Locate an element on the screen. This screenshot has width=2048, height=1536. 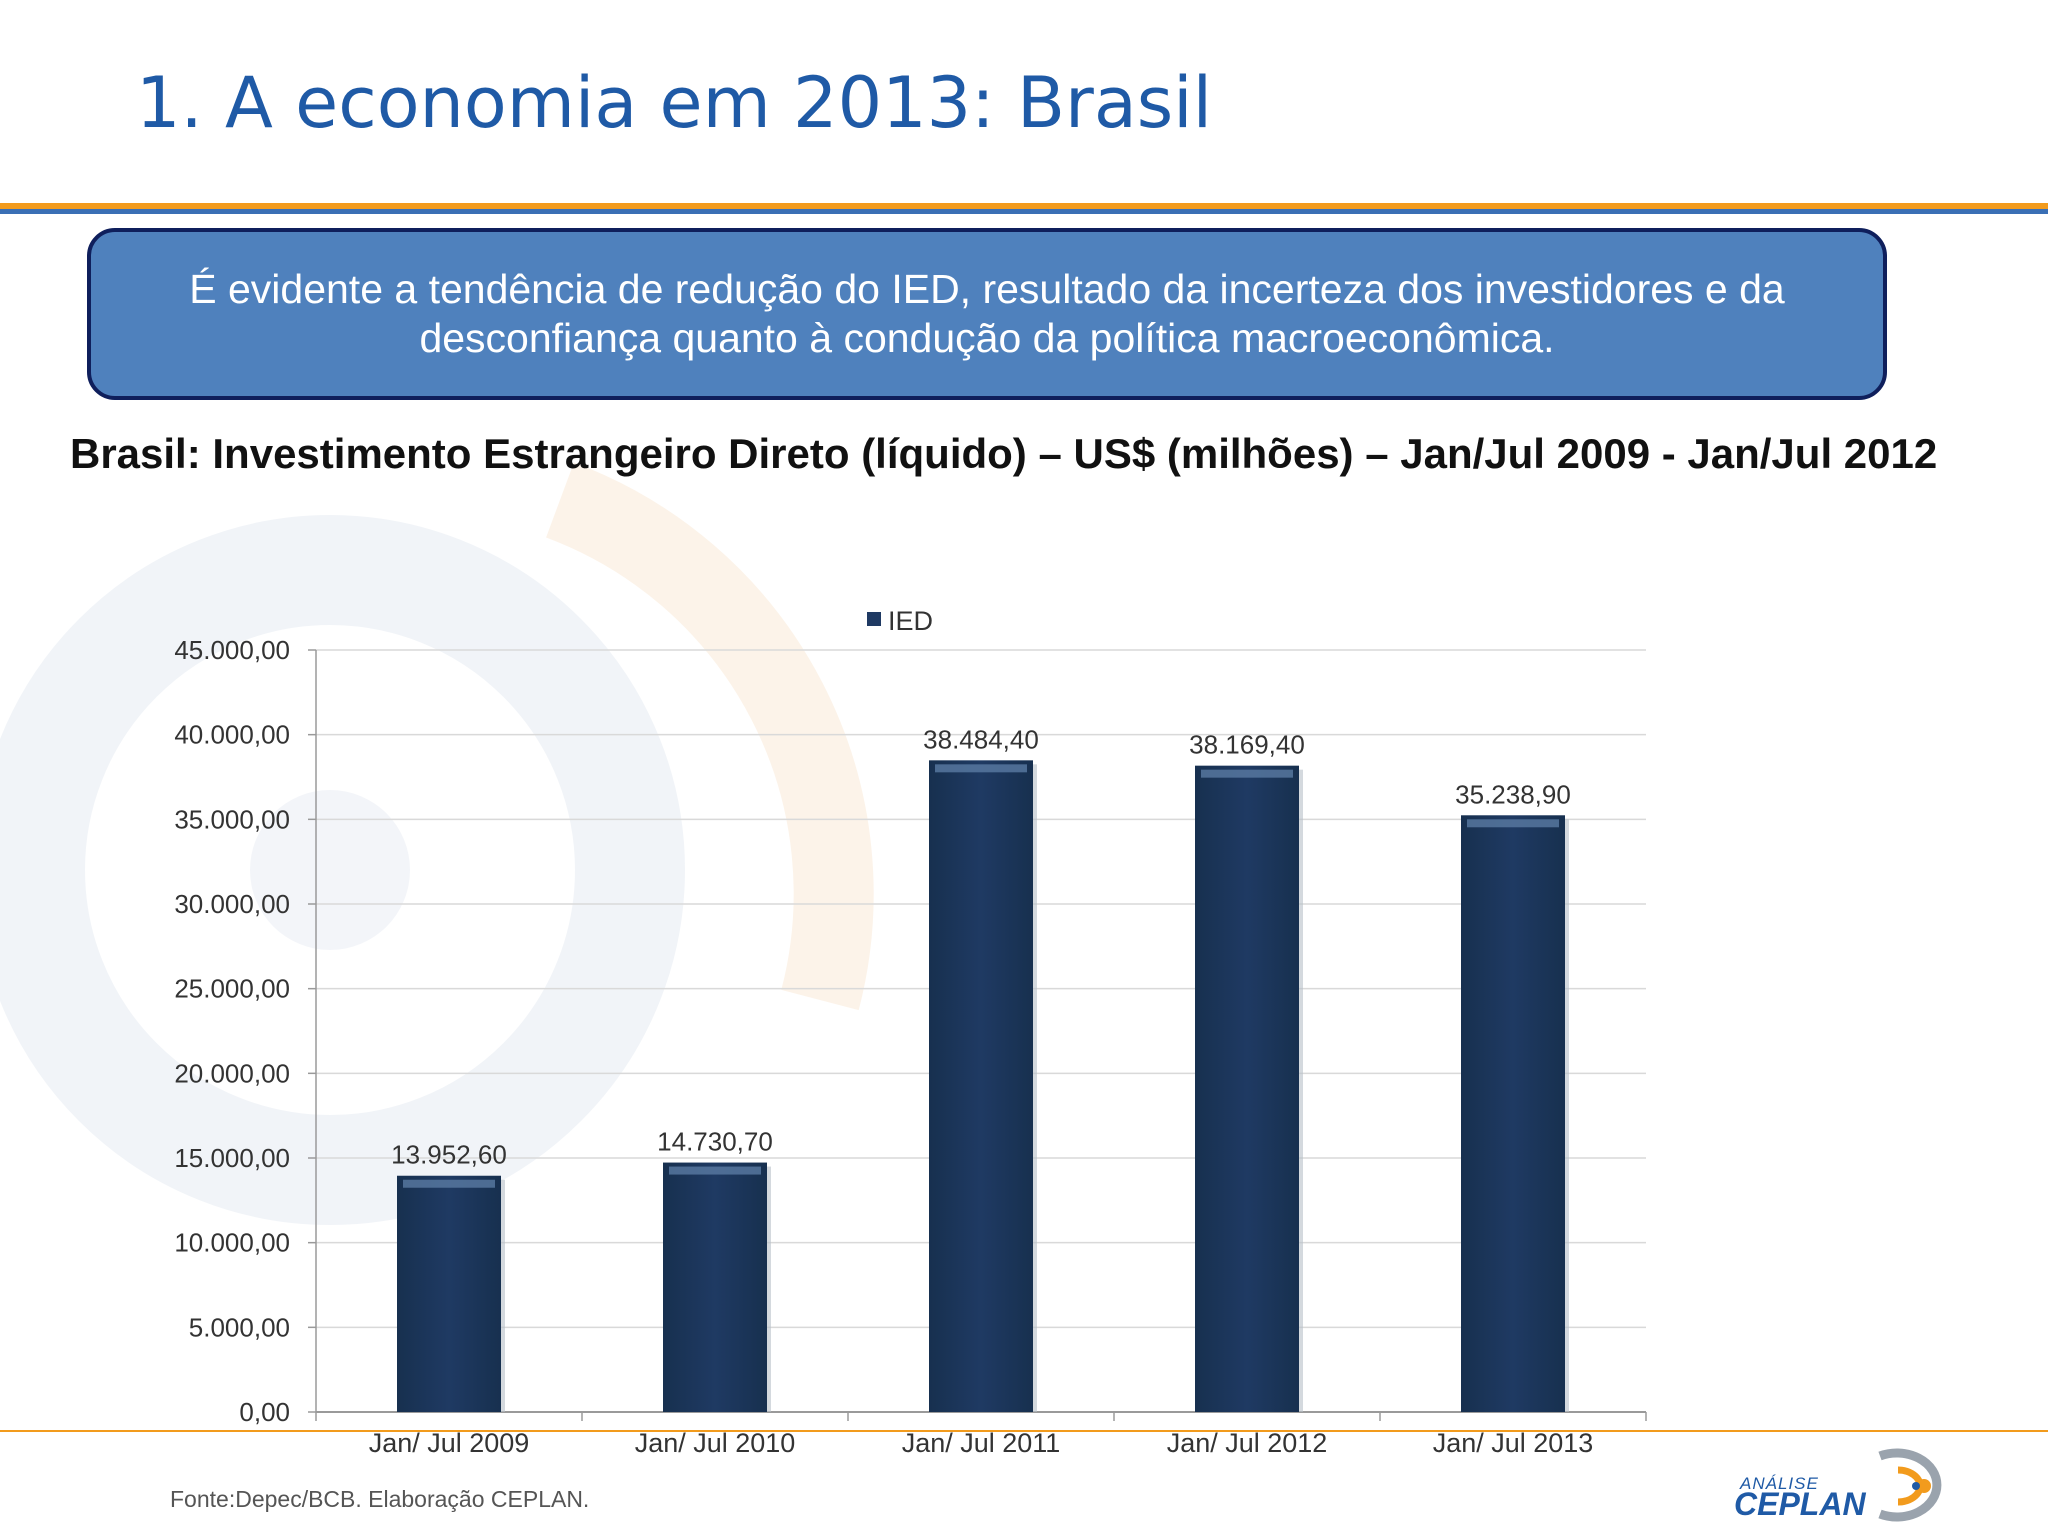
legend-swatch is located at coordinates (874, 619).